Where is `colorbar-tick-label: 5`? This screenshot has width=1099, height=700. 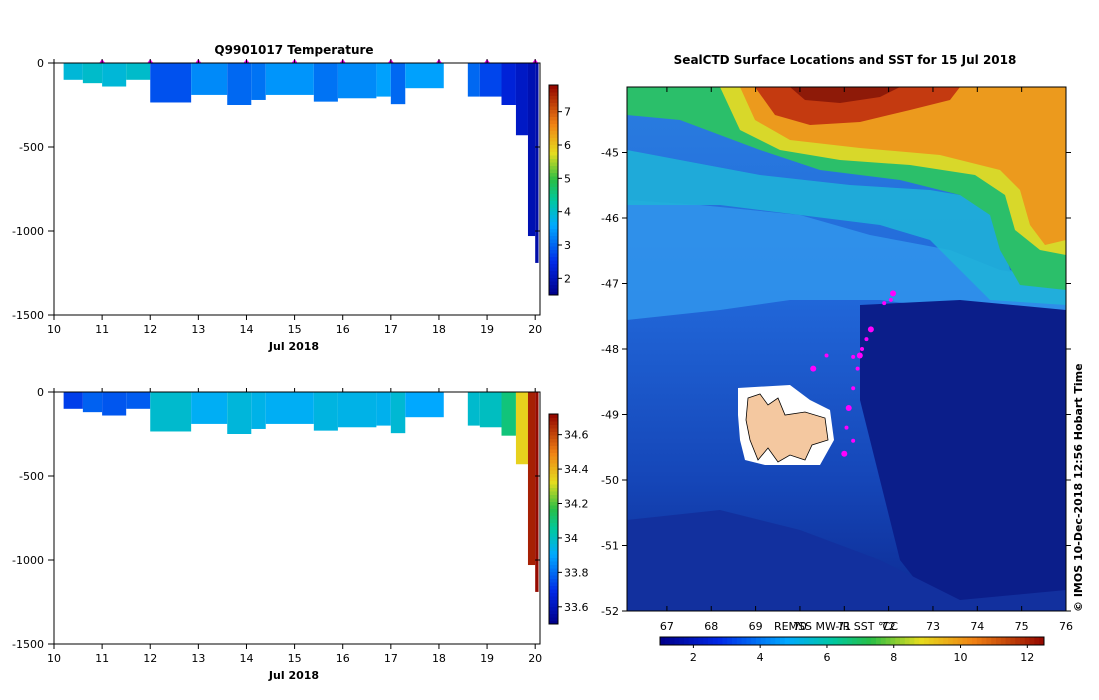 colorbar-tick-label: 5 is located at coordinates (567, 178).